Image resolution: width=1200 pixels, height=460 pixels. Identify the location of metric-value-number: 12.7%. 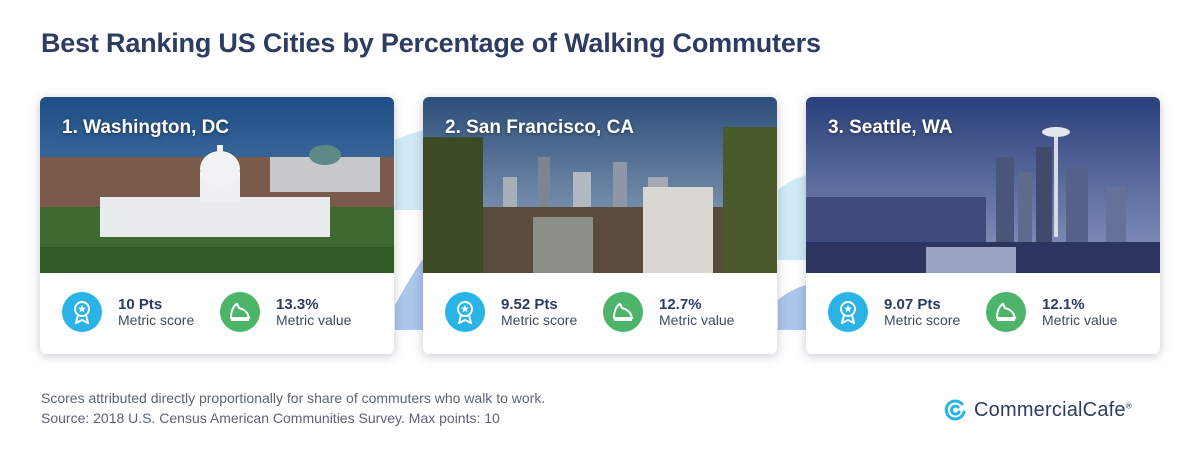
(680, 304).